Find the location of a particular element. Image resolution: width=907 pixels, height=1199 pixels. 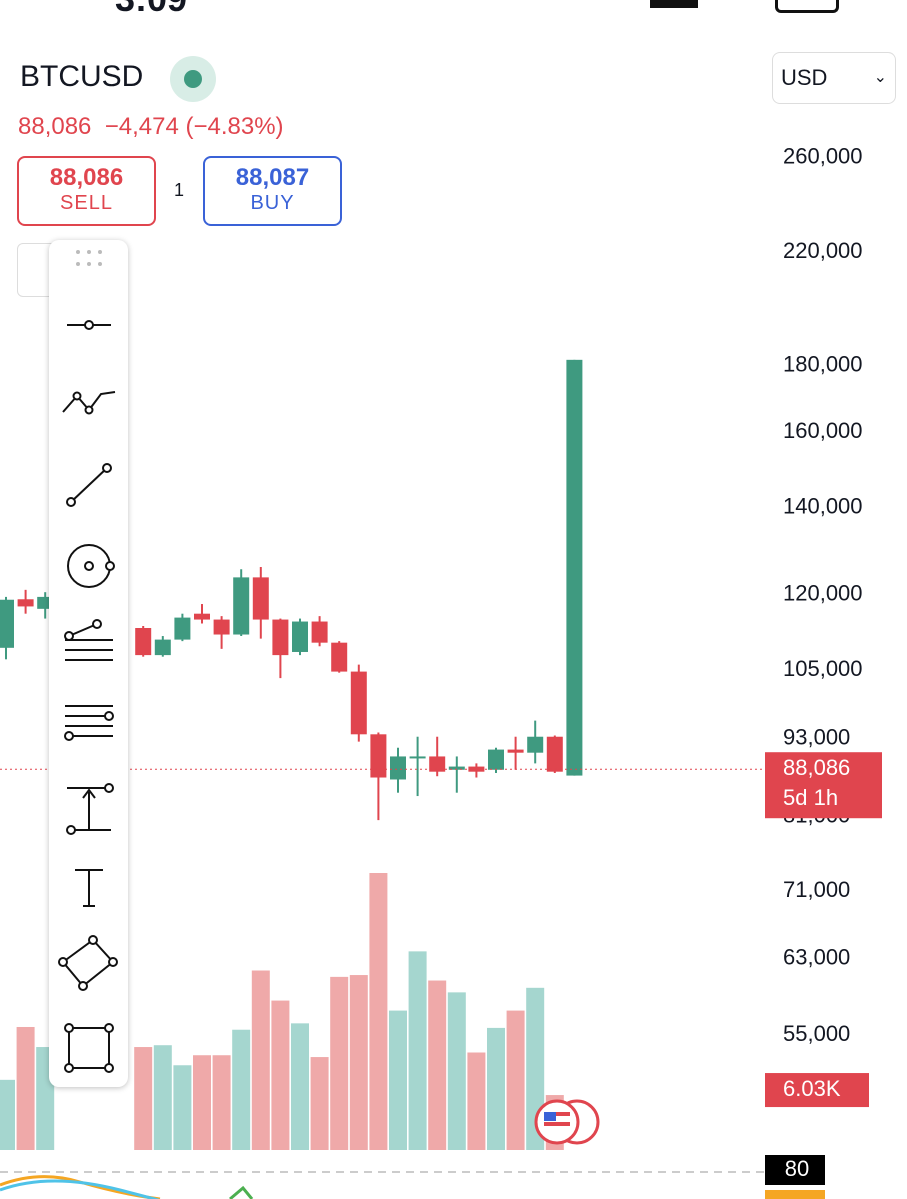

y-tick-label: 71,000 is located at coordinates (816, 889).